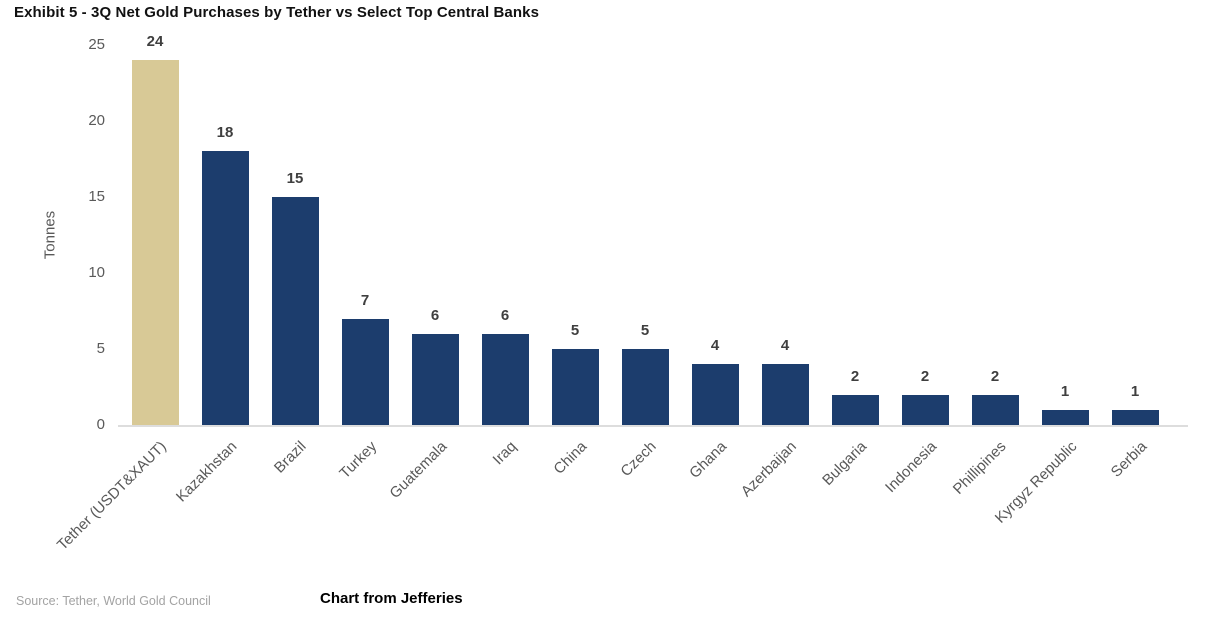 This screenshot has height=626, width=1211. I want to click on bar-kazakhstan, so click(225, 288).